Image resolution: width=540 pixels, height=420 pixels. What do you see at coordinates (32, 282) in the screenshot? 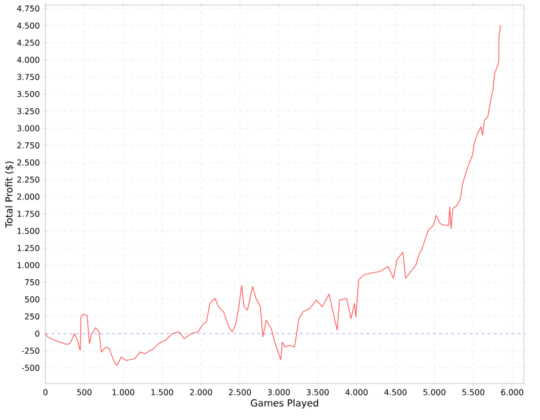
I see `y-tick-label: 750` at bounding box center [32, 282].